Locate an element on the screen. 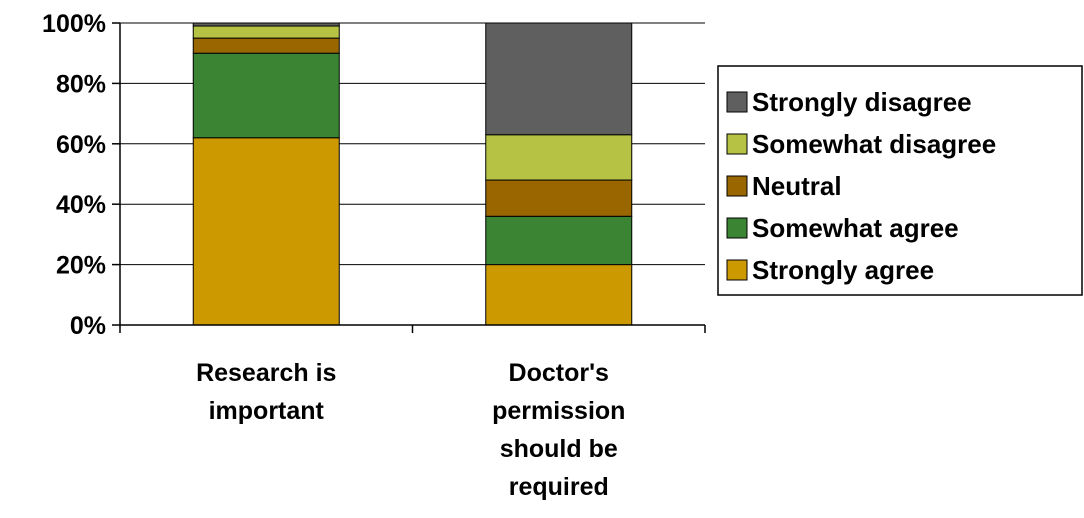  legend-label: Somewhat disagree is located at coordinates (874, 144).